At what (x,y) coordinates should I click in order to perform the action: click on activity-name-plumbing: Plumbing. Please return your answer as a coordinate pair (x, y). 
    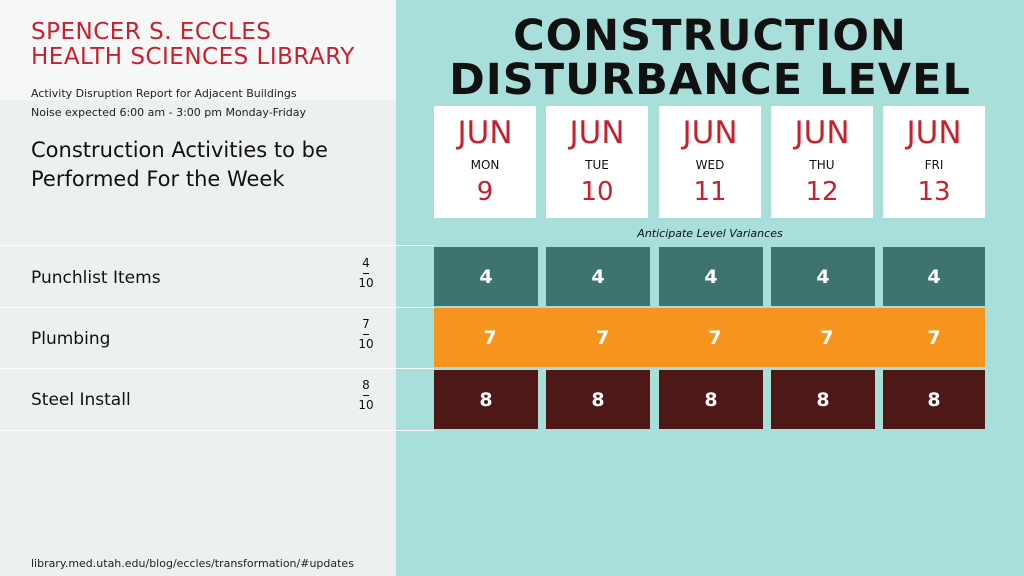
    Looking at the image, I should click on (71, 339).